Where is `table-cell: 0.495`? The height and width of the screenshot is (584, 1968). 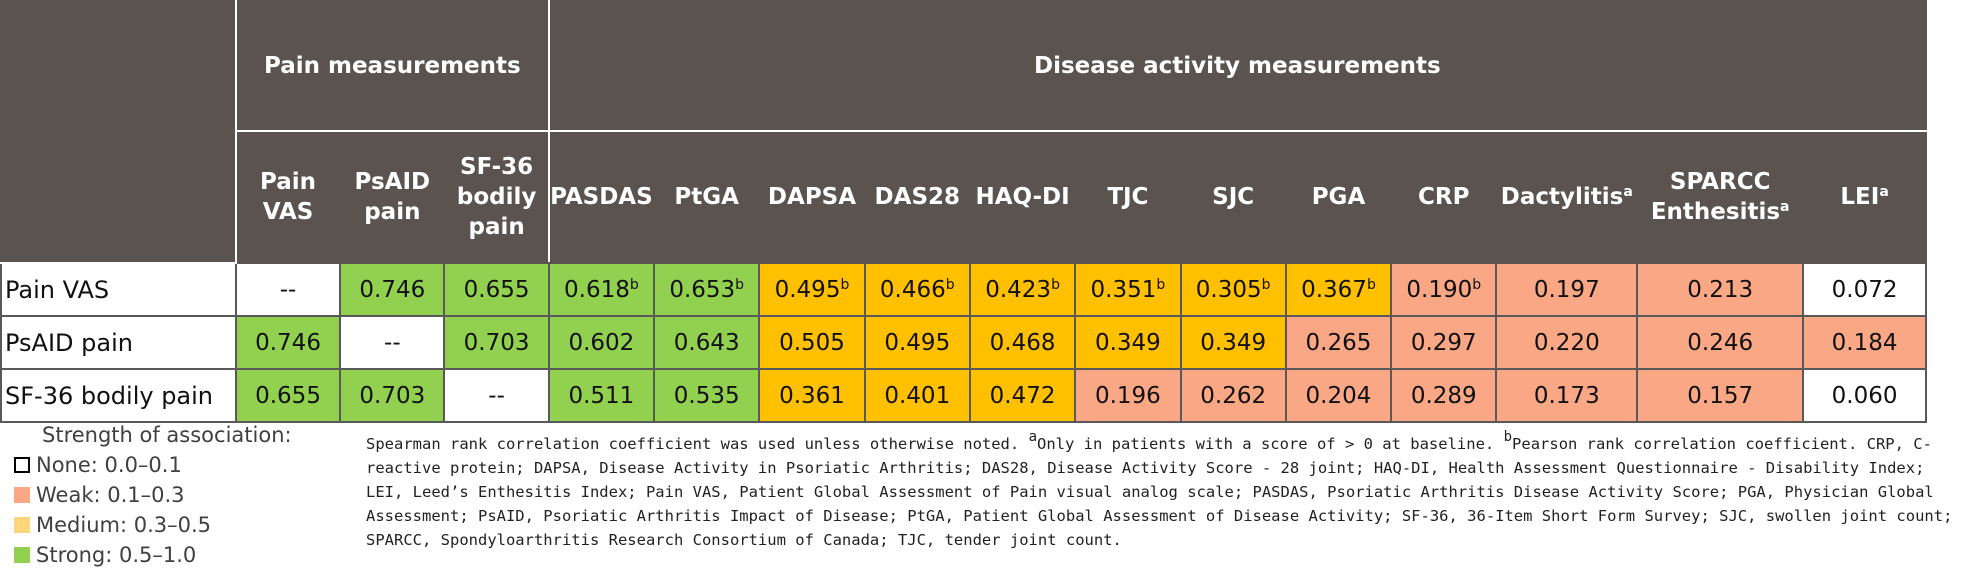 table-cell: 0.495 is located at coordinates (917, 342).